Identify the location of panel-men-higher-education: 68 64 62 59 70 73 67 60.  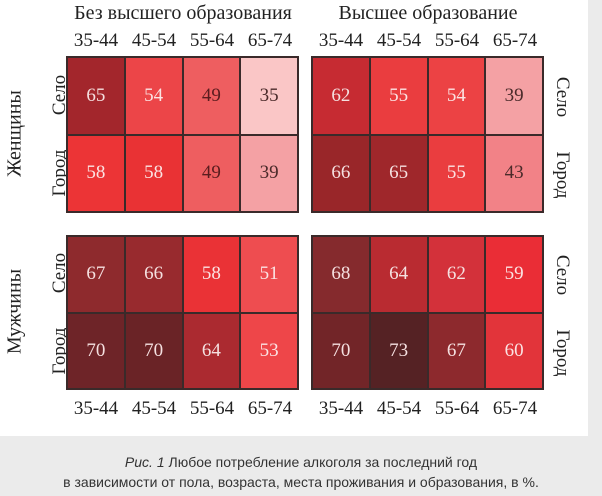
(427, 312).